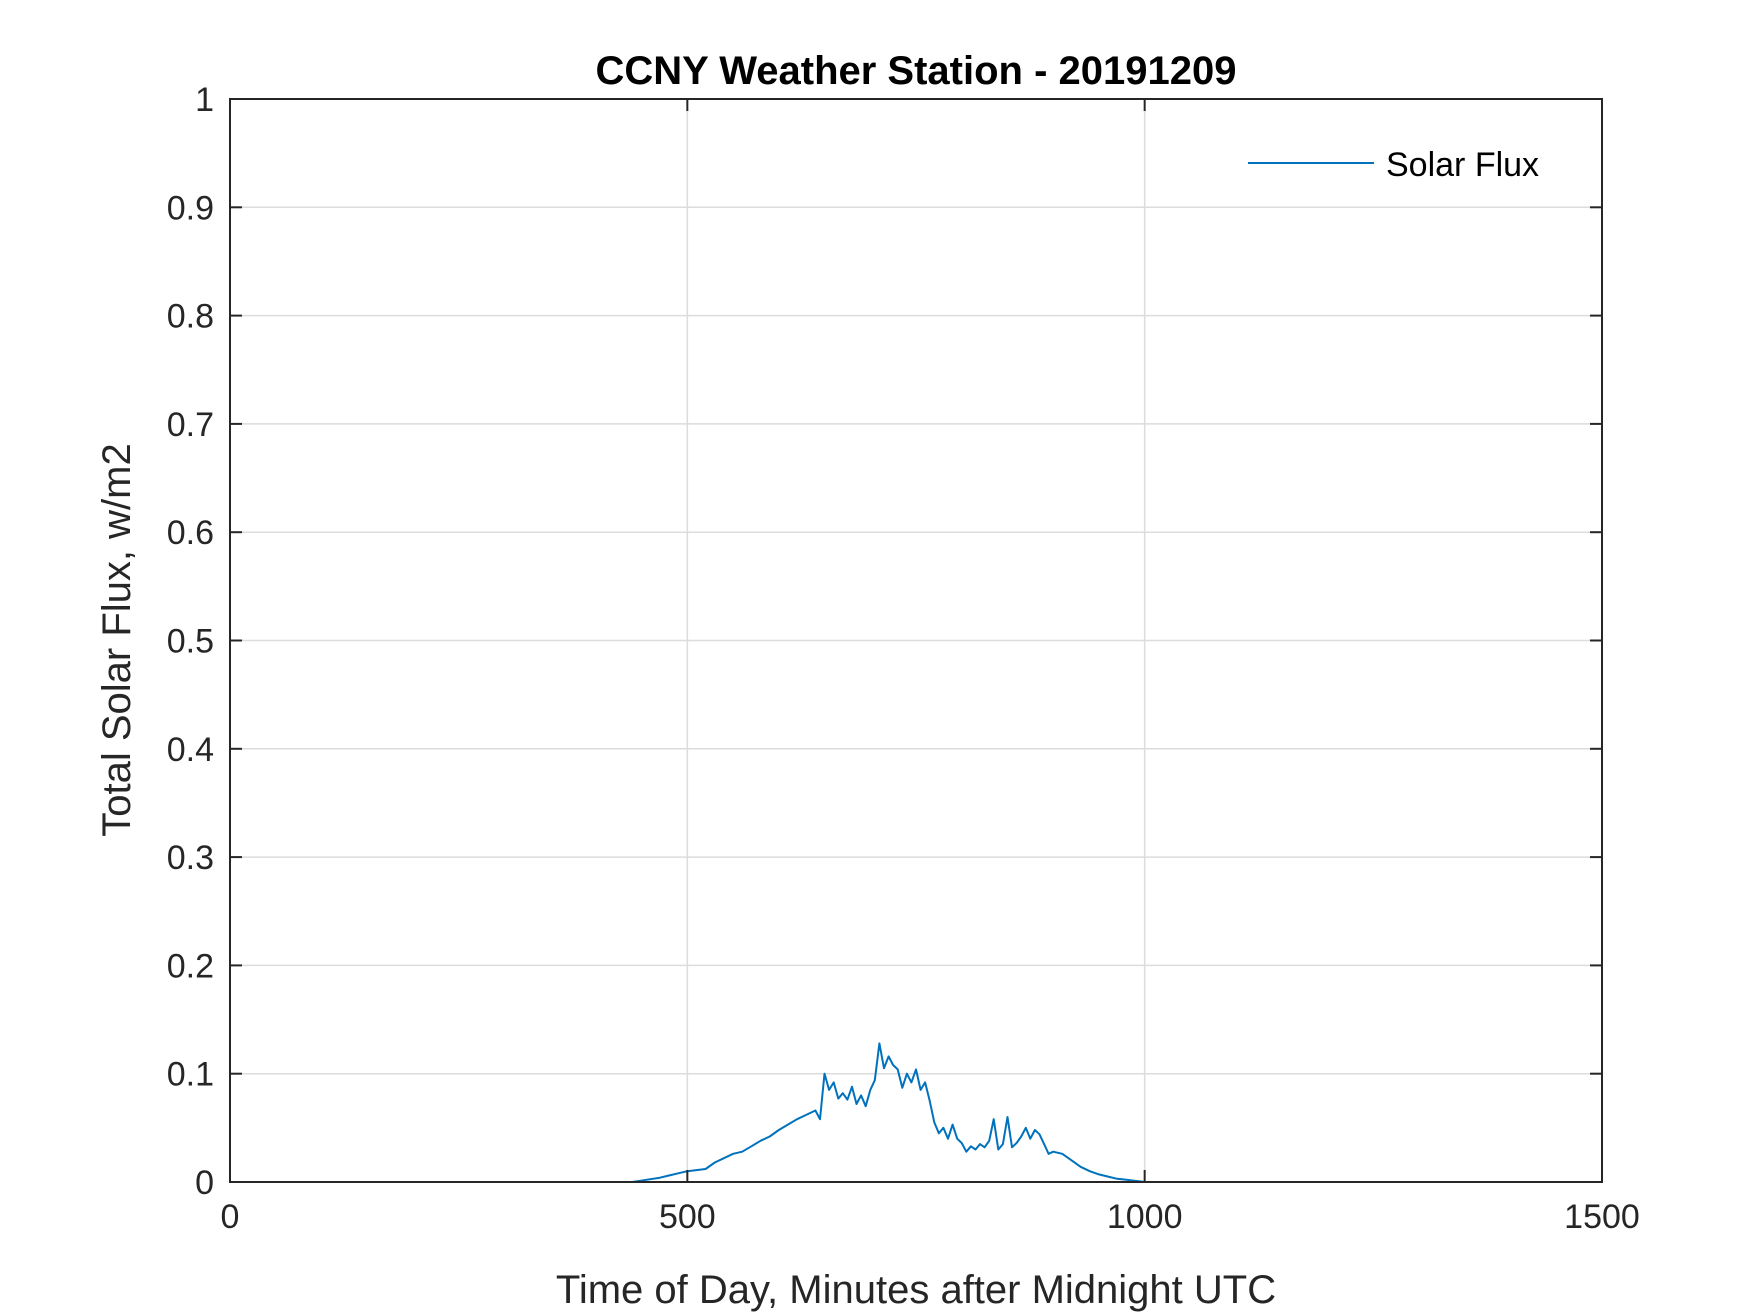 The width and height of the screenshot is (1750, 1313). What do you see at coordinates (1462, 165) in the screenshot?
I see `legend-label-solar-flux: Solar Flux` at bounding box center [1462, 165].